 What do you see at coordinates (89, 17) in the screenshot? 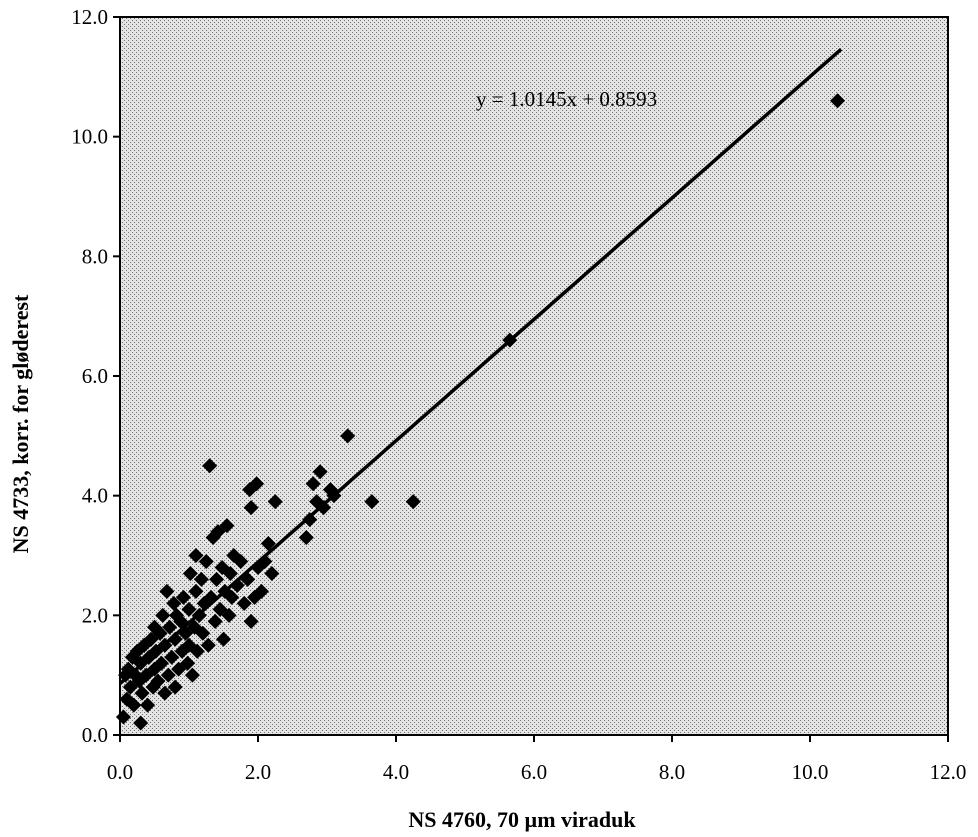
I see `y-tick-label: 12.0` at bounding box center [89, 17].